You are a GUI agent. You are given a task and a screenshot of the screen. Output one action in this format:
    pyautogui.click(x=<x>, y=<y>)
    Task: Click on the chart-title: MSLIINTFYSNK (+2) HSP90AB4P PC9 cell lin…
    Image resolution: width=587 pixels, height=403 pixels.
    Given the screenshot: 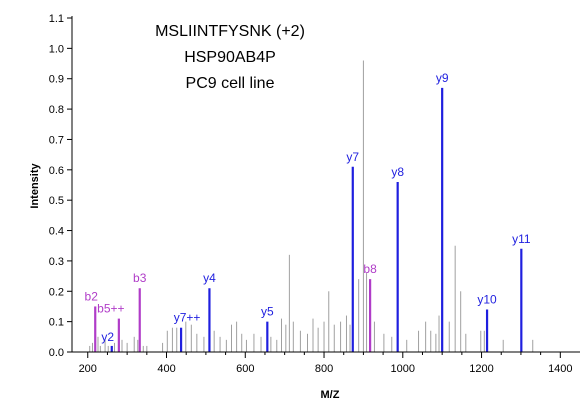 What is the action you would take?
    pyautogui.click(x=230, y=57)
    